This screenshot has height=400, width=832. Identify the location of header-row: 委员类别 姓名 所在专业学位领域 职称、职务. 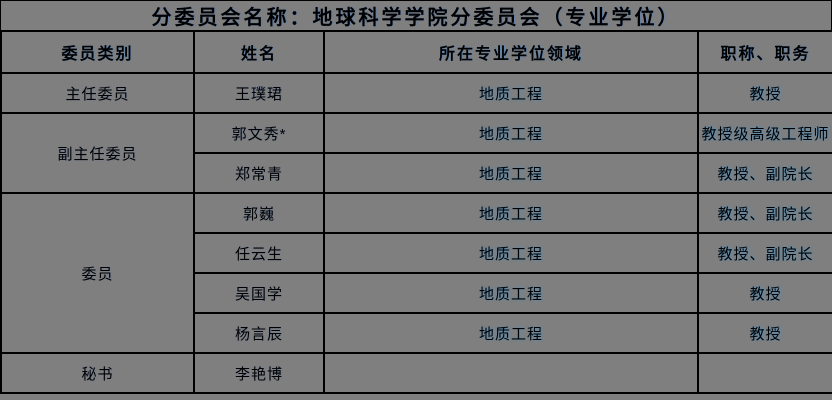
(416, 52).